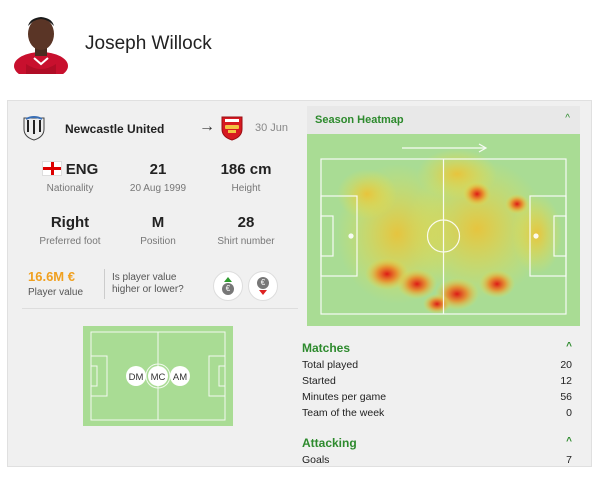 The height and width of the screenshot is (480, 600). Describe the element at coordinates (70, 222) in the screenshot. I see `foot-value: Right` at that location.